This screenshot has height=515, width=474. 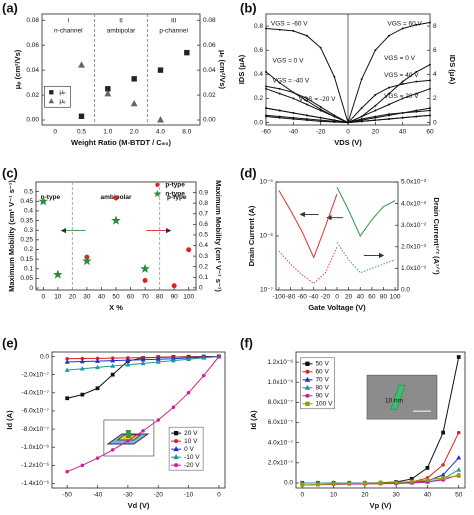 What do you see at coordinates (281, 463) in the screenshot?
I see `y-tick-label: 2.0x10⁻⁷` at bounding box center [281, 463].